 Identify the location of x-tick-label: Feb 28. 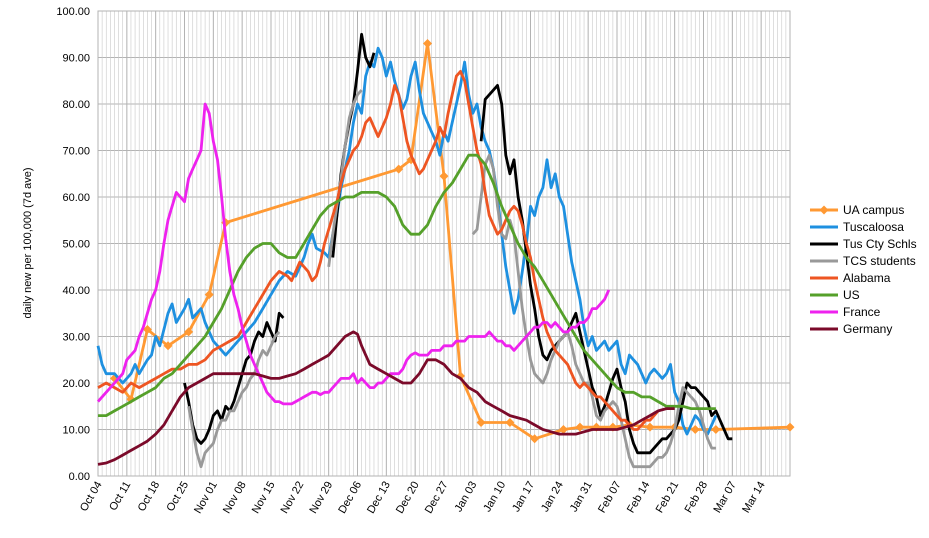
(697, 498).